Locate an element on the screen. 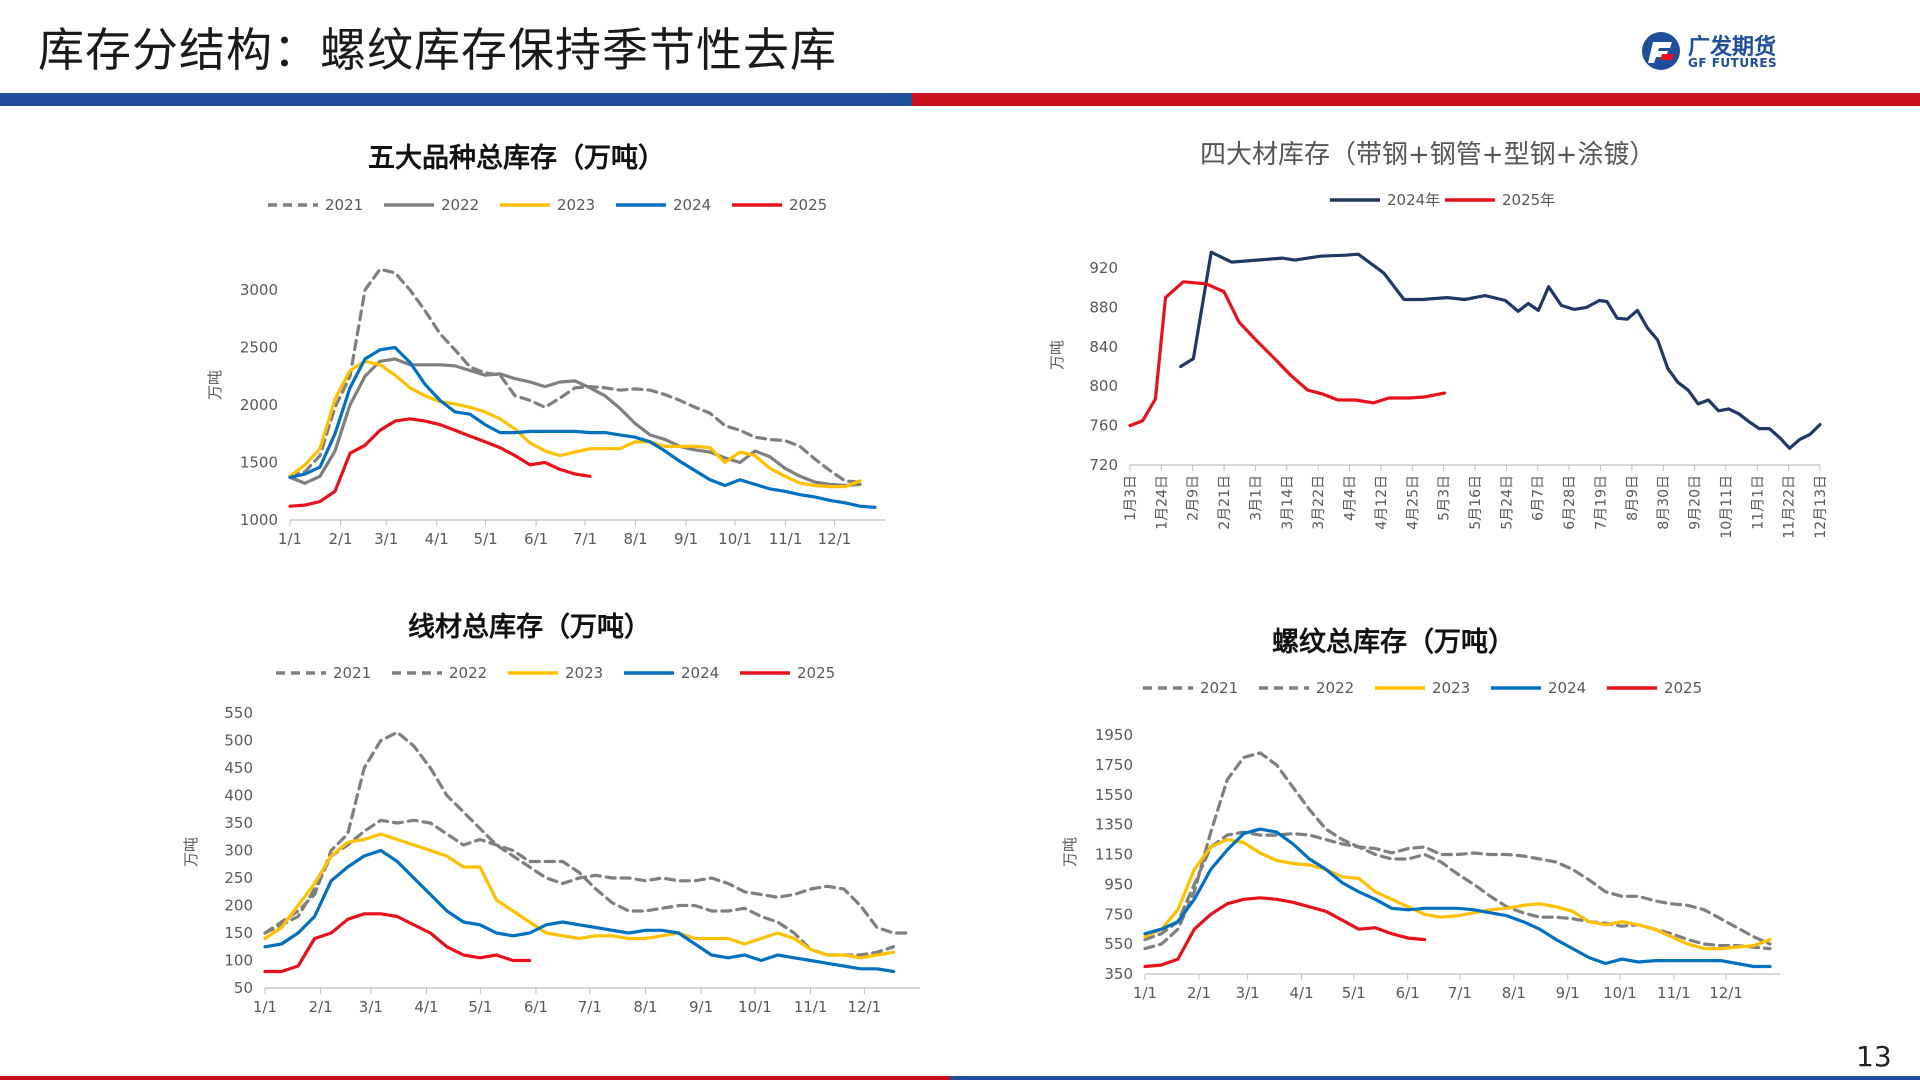  y-tick-label: 2500 is located at coordinates (259, 348).